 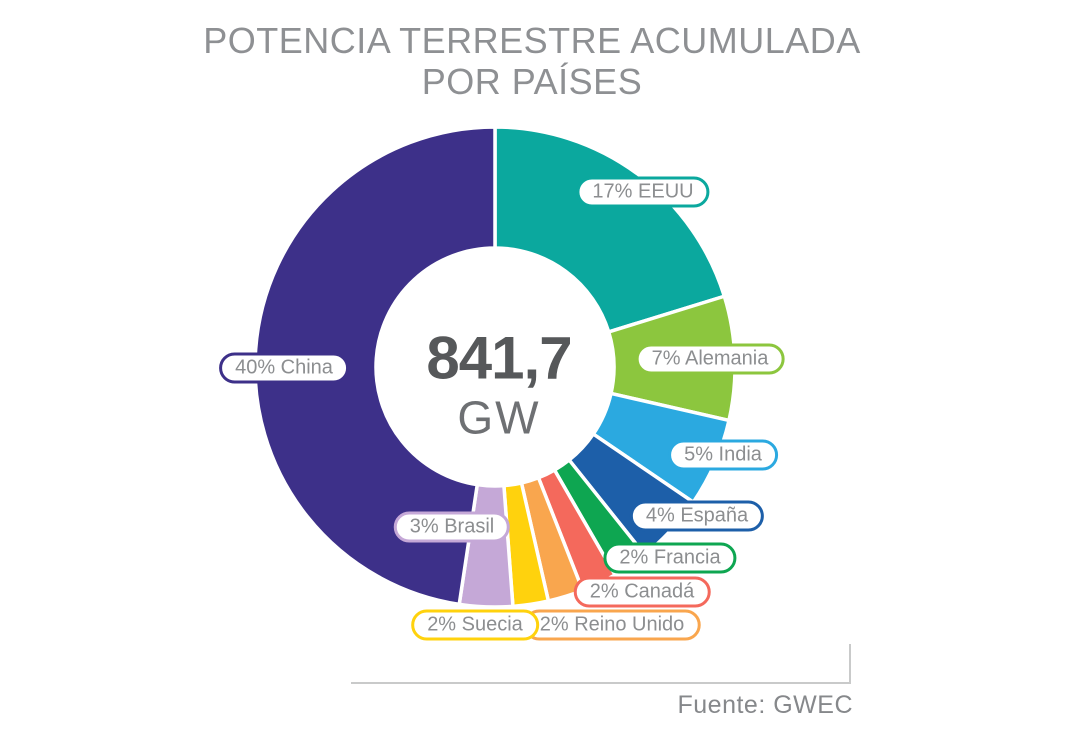 I want to click on source-bracket, so click(x=601, y=664).